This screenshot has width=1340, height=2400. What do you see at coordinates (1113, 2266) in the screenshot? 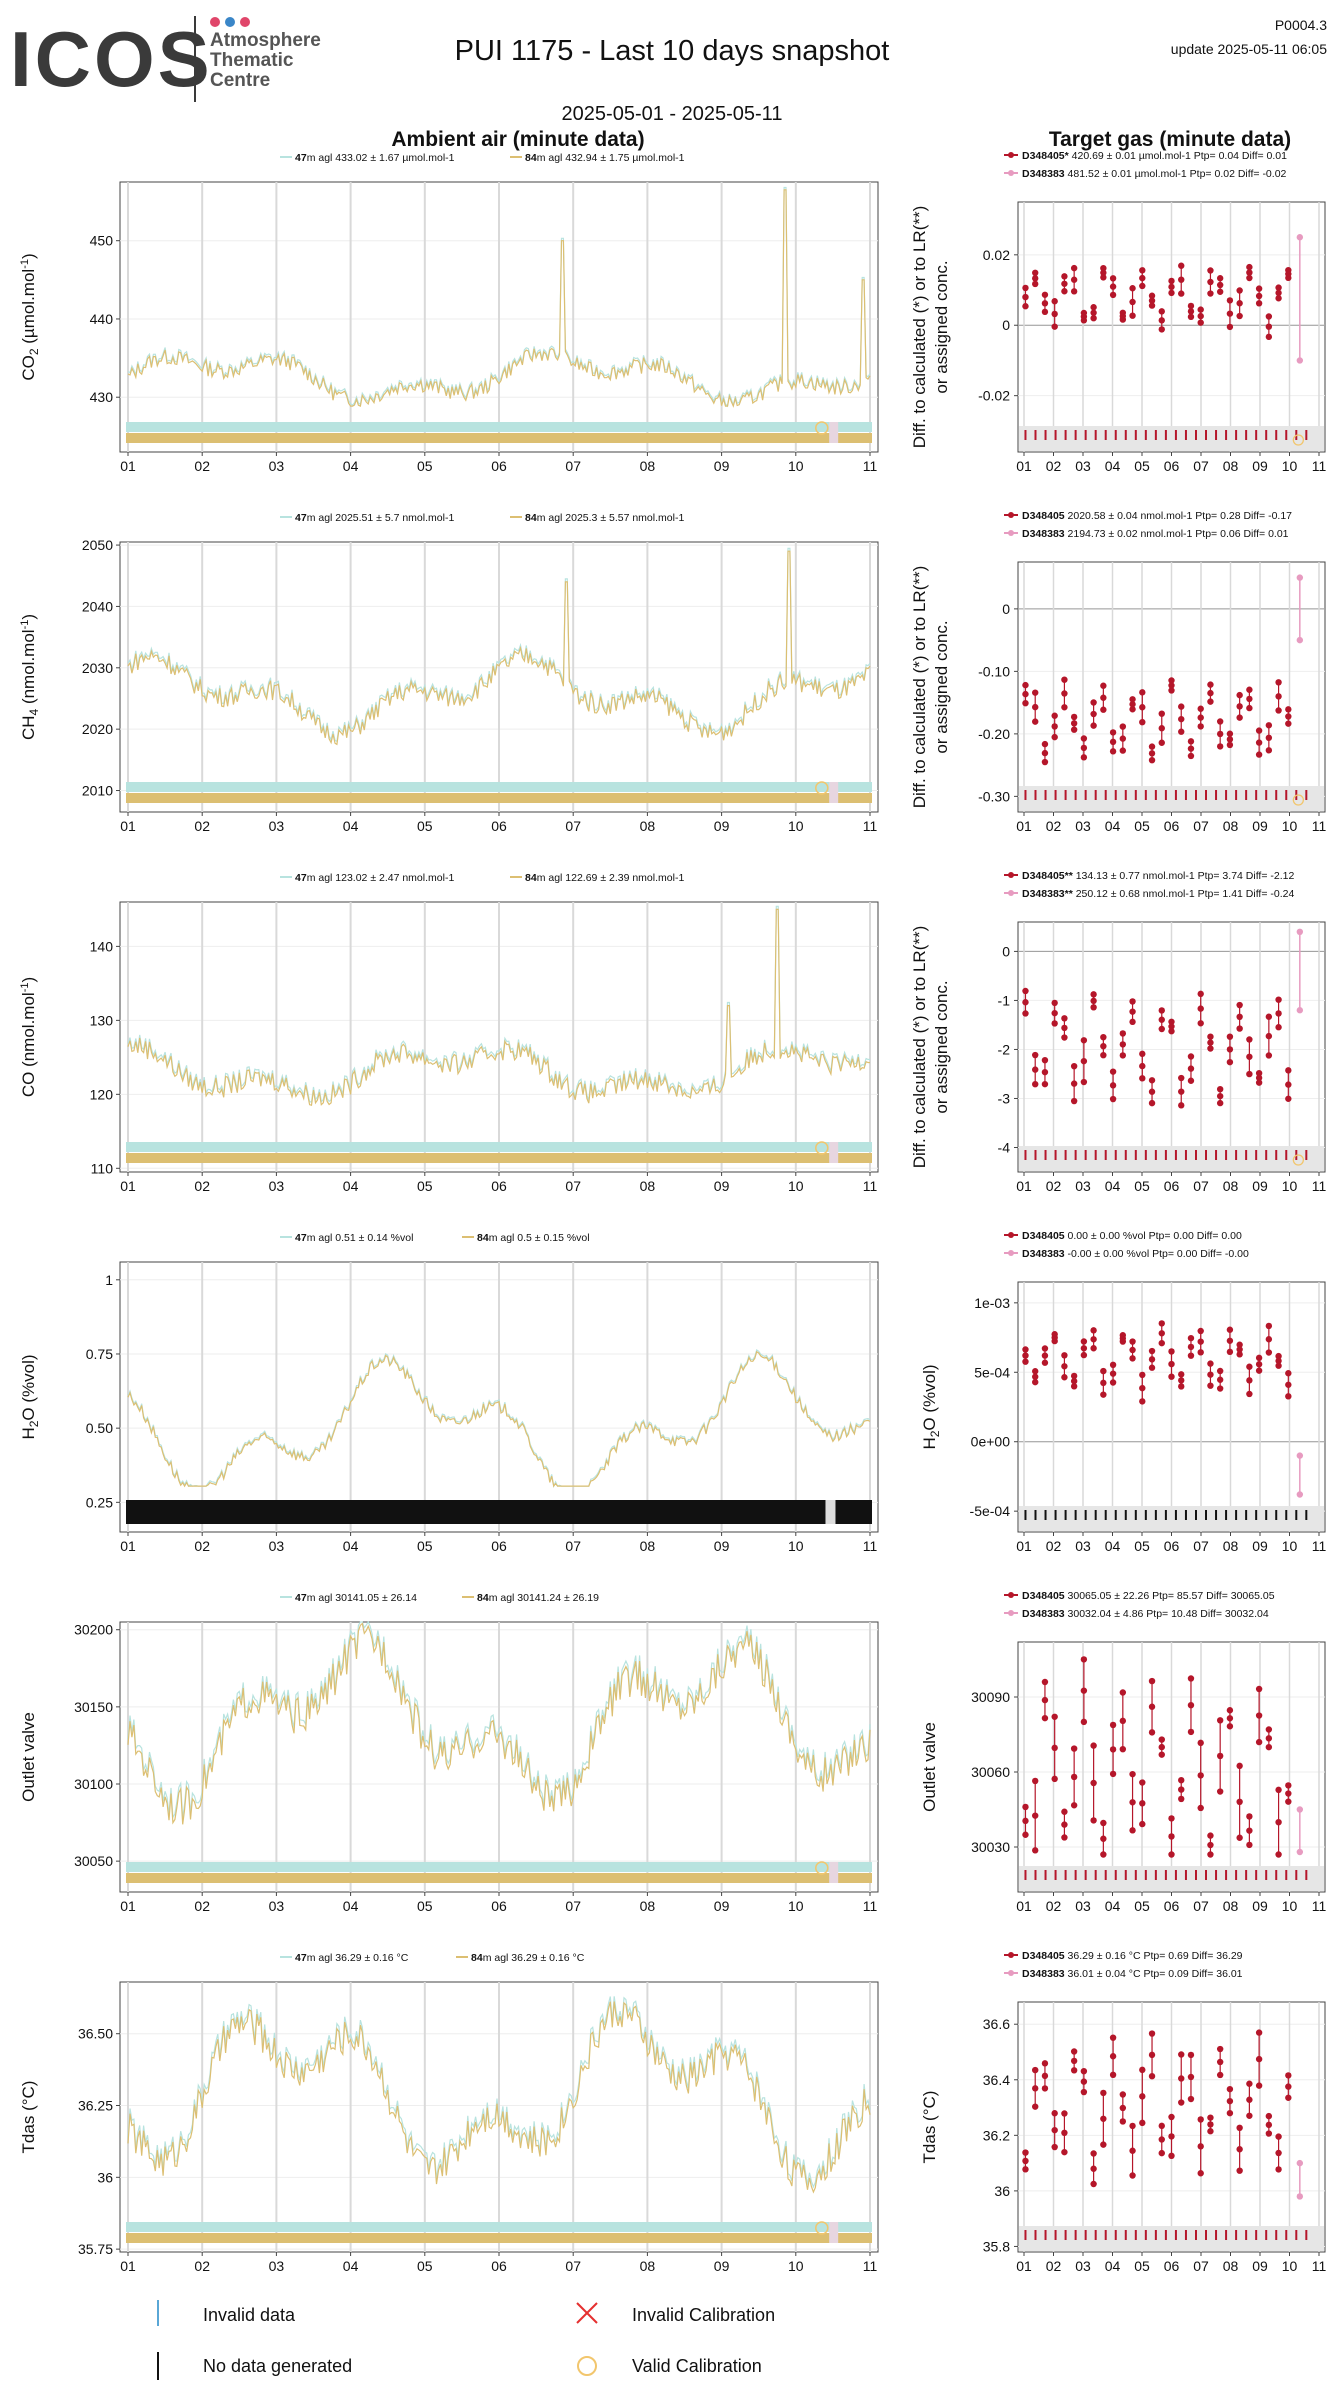
I see `x-tick-label: 04` at bounding box center [1113, 2266].